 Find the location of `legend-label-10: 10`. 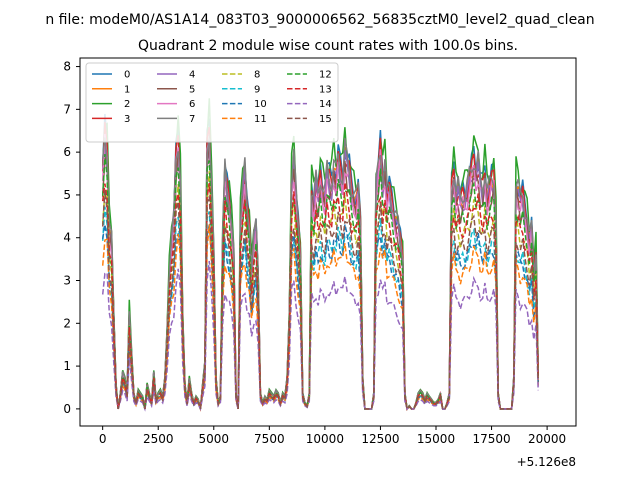

legend-label-10: 10 is located at coordinates (260, 104).